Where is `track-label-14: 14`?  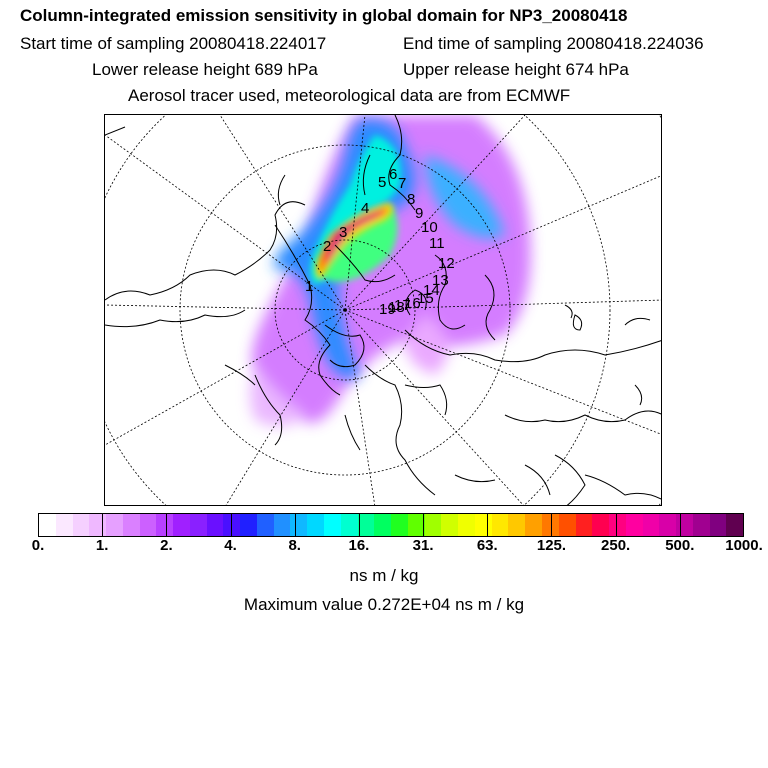 track-label-14: 14 is located at coordinates (431, 290).